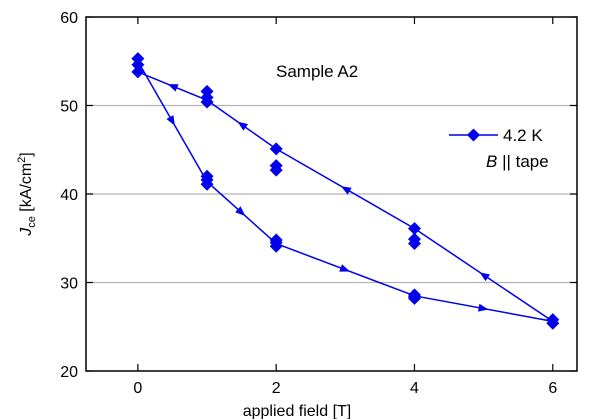 This screenshot has height=419, width=590. Describe the element at coordinates (69, 372) in the screenshot. I see `y-tick-label-20: 20` at that location.